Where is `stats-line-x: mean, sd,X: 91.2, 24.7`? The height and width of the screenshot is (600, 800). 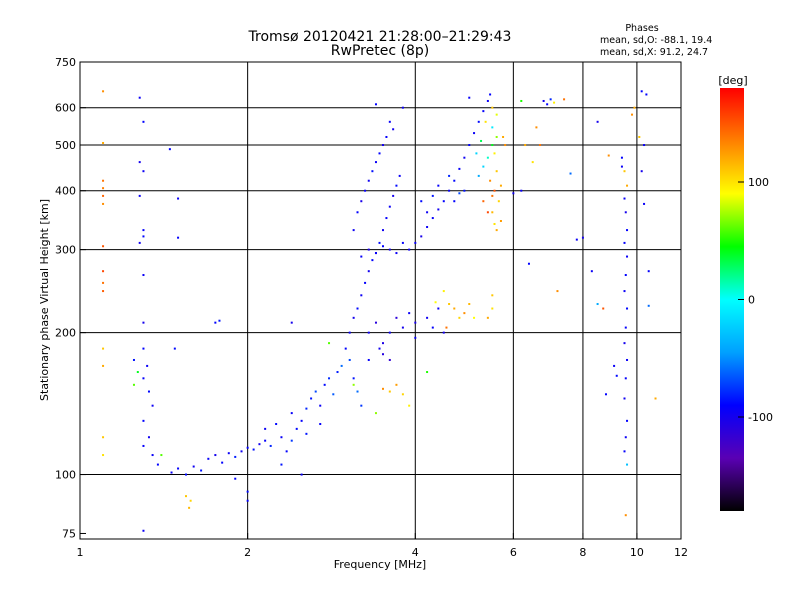
stats-line-x: mean, sd,X: 91.2, 24.7 is located at coordinates (654, 52).